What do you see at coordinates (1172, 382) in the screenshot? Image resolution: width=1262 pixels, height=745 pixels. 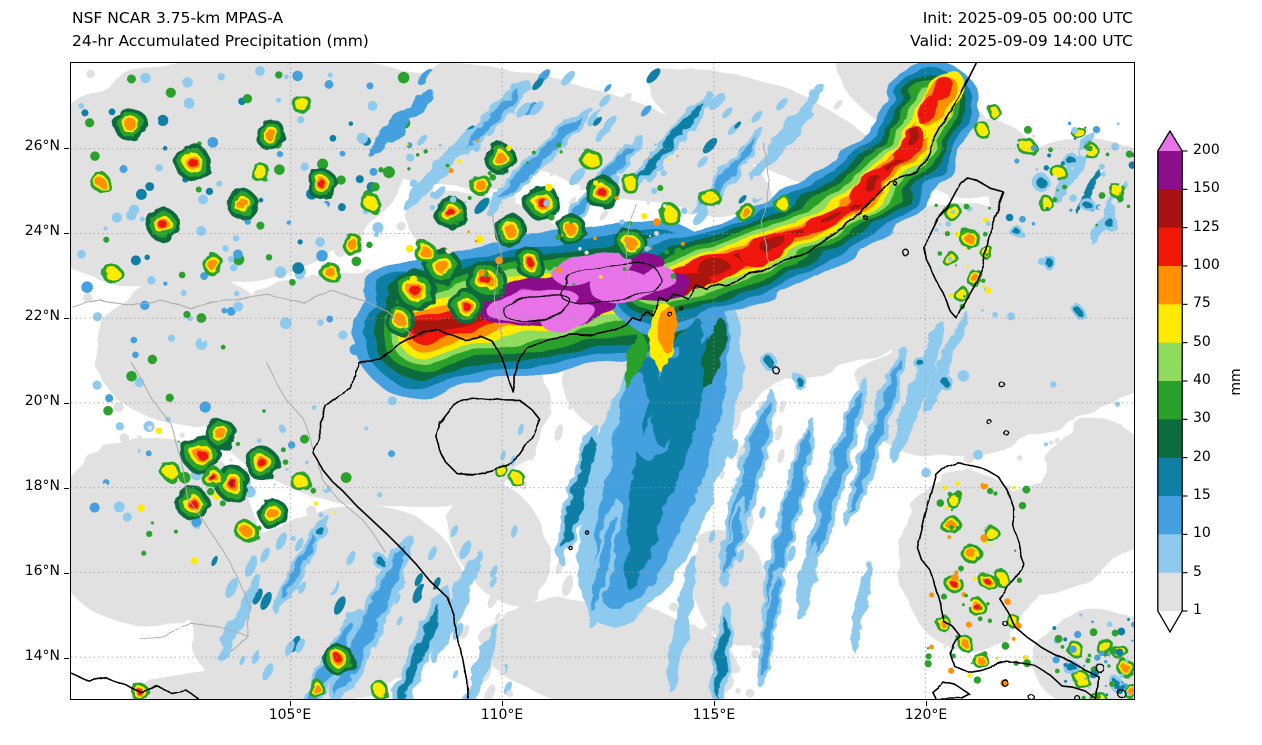 I see `colorbar-bar` at bounding box center [1172, 382].